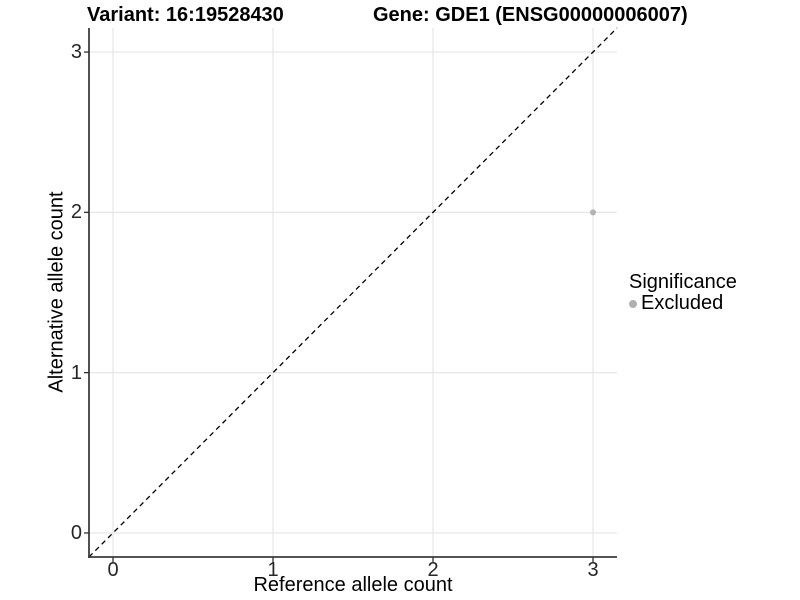  What do you see at coordinates (593, 570) in the screenshot?
I see `x-tick-label: 3` at bounding box center [593, 570].